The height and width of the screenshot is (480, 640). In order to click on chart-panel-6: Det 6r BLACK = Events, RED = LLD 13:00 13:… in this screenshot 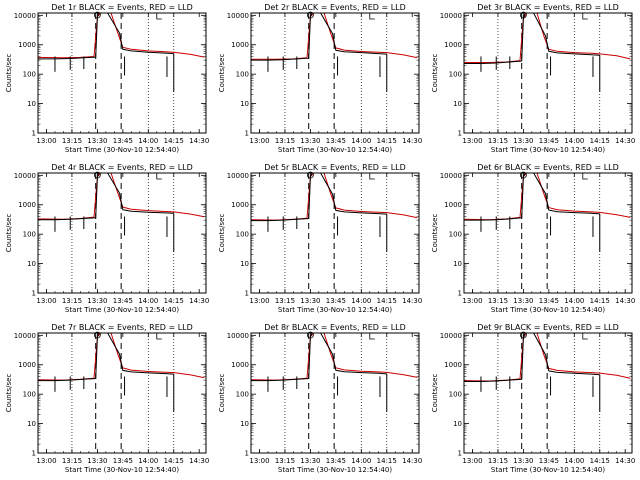, I will do `click(533, 238)`.